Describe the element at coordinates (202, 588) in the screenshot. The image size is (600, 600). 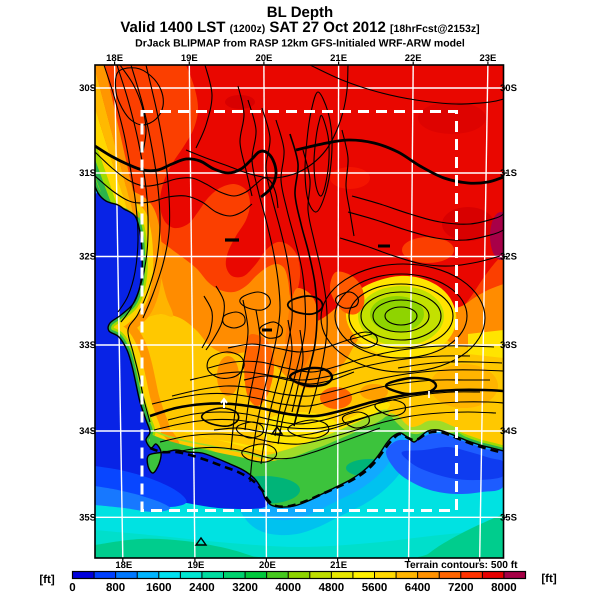
I see `svg-text: 2400` at that location.